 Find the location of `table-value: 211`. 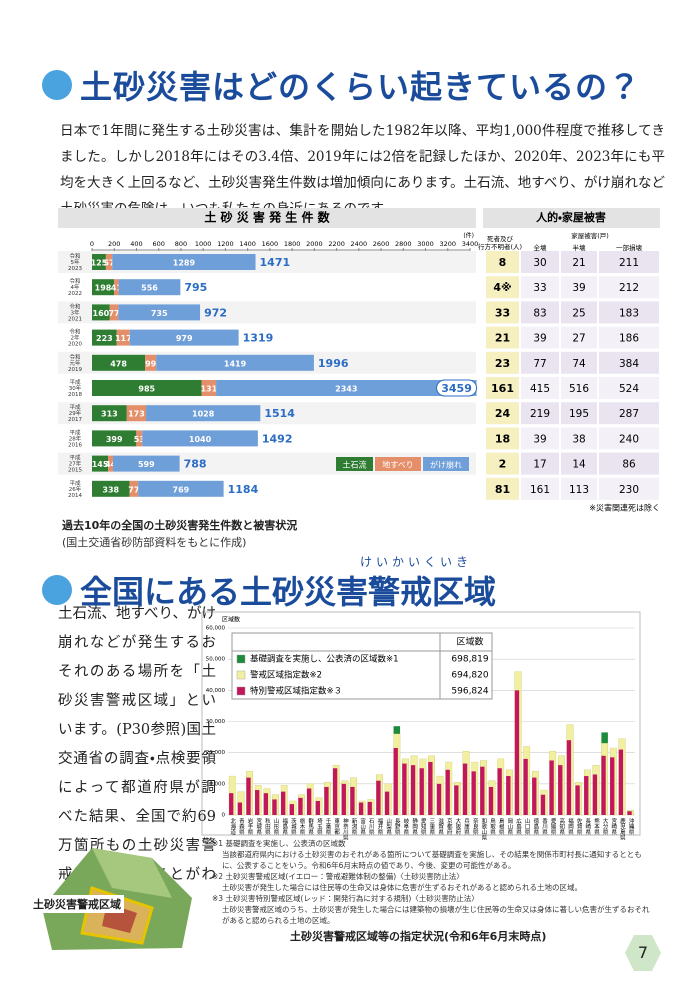

table-value: 211 is located at coordinates (629, 263).